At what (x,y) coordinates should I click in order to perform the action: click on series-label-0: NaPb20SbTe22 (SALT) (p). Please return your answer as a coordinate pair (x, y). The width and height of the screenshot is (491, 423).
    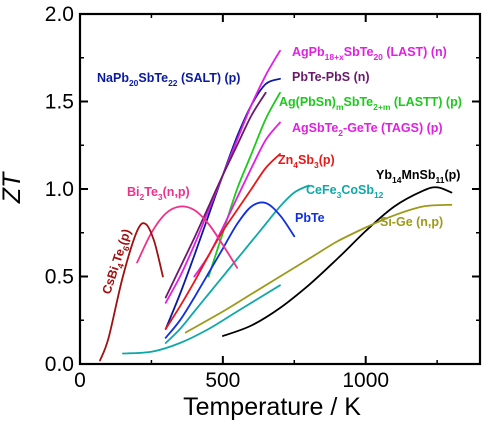
    Looking at the image, I should click on (168, 79).